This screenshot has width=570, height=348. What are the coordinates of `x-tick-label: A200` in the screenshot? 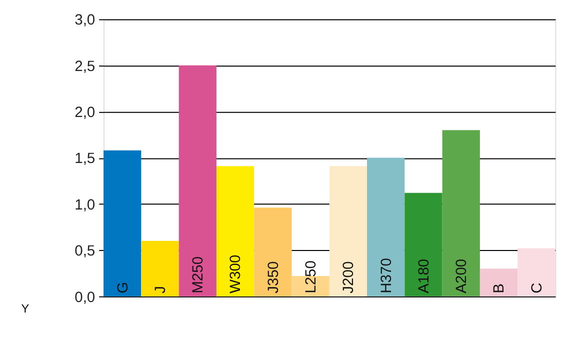 It's located at (462, 276).